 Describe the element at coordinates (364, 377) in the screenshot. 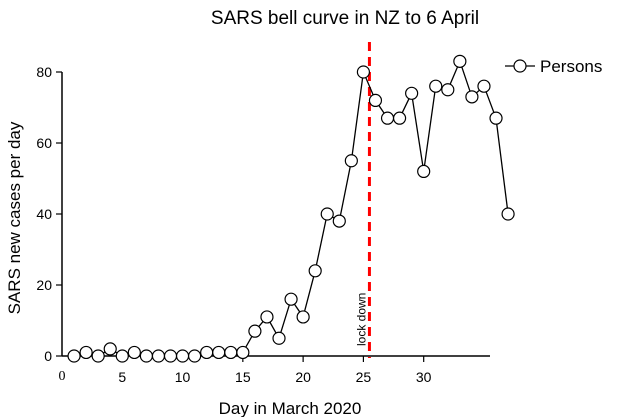

I see `x-tick-label: 25` at that location.